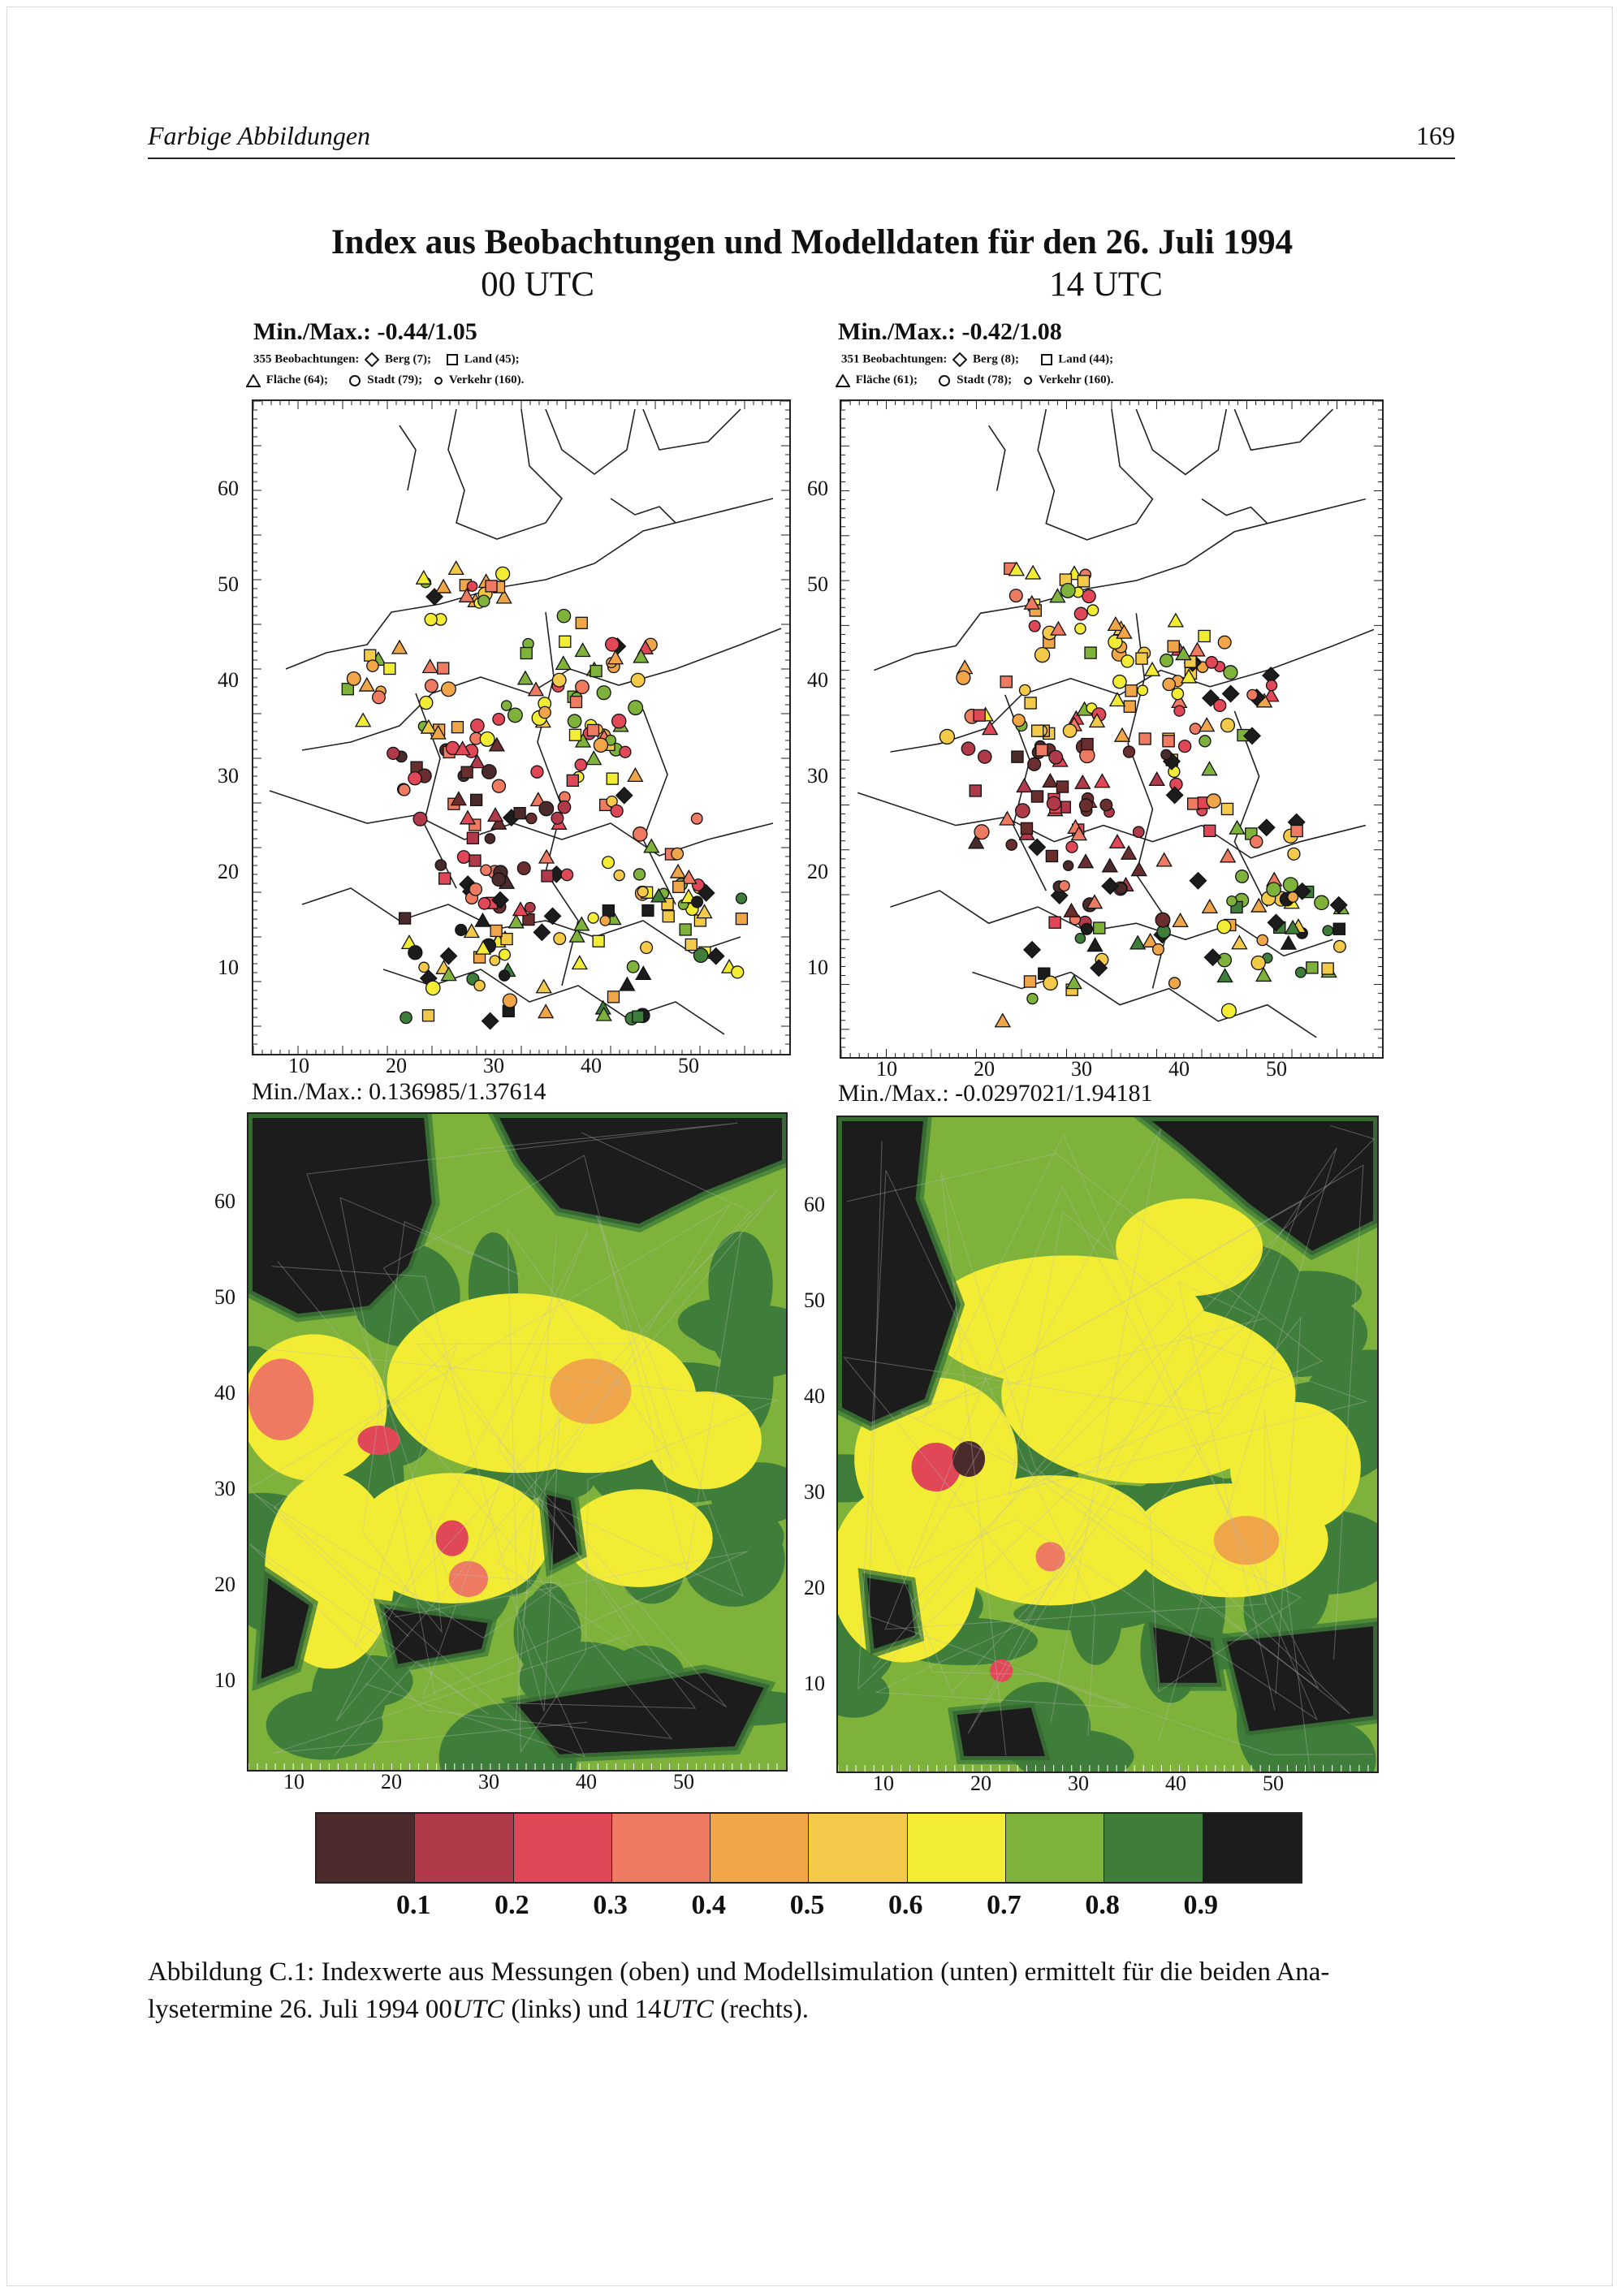  What do you see at coordinates (1176, 1784) in the screenshot?
I see `x-tick-label: 40` at bounding box center [1176, 1784].